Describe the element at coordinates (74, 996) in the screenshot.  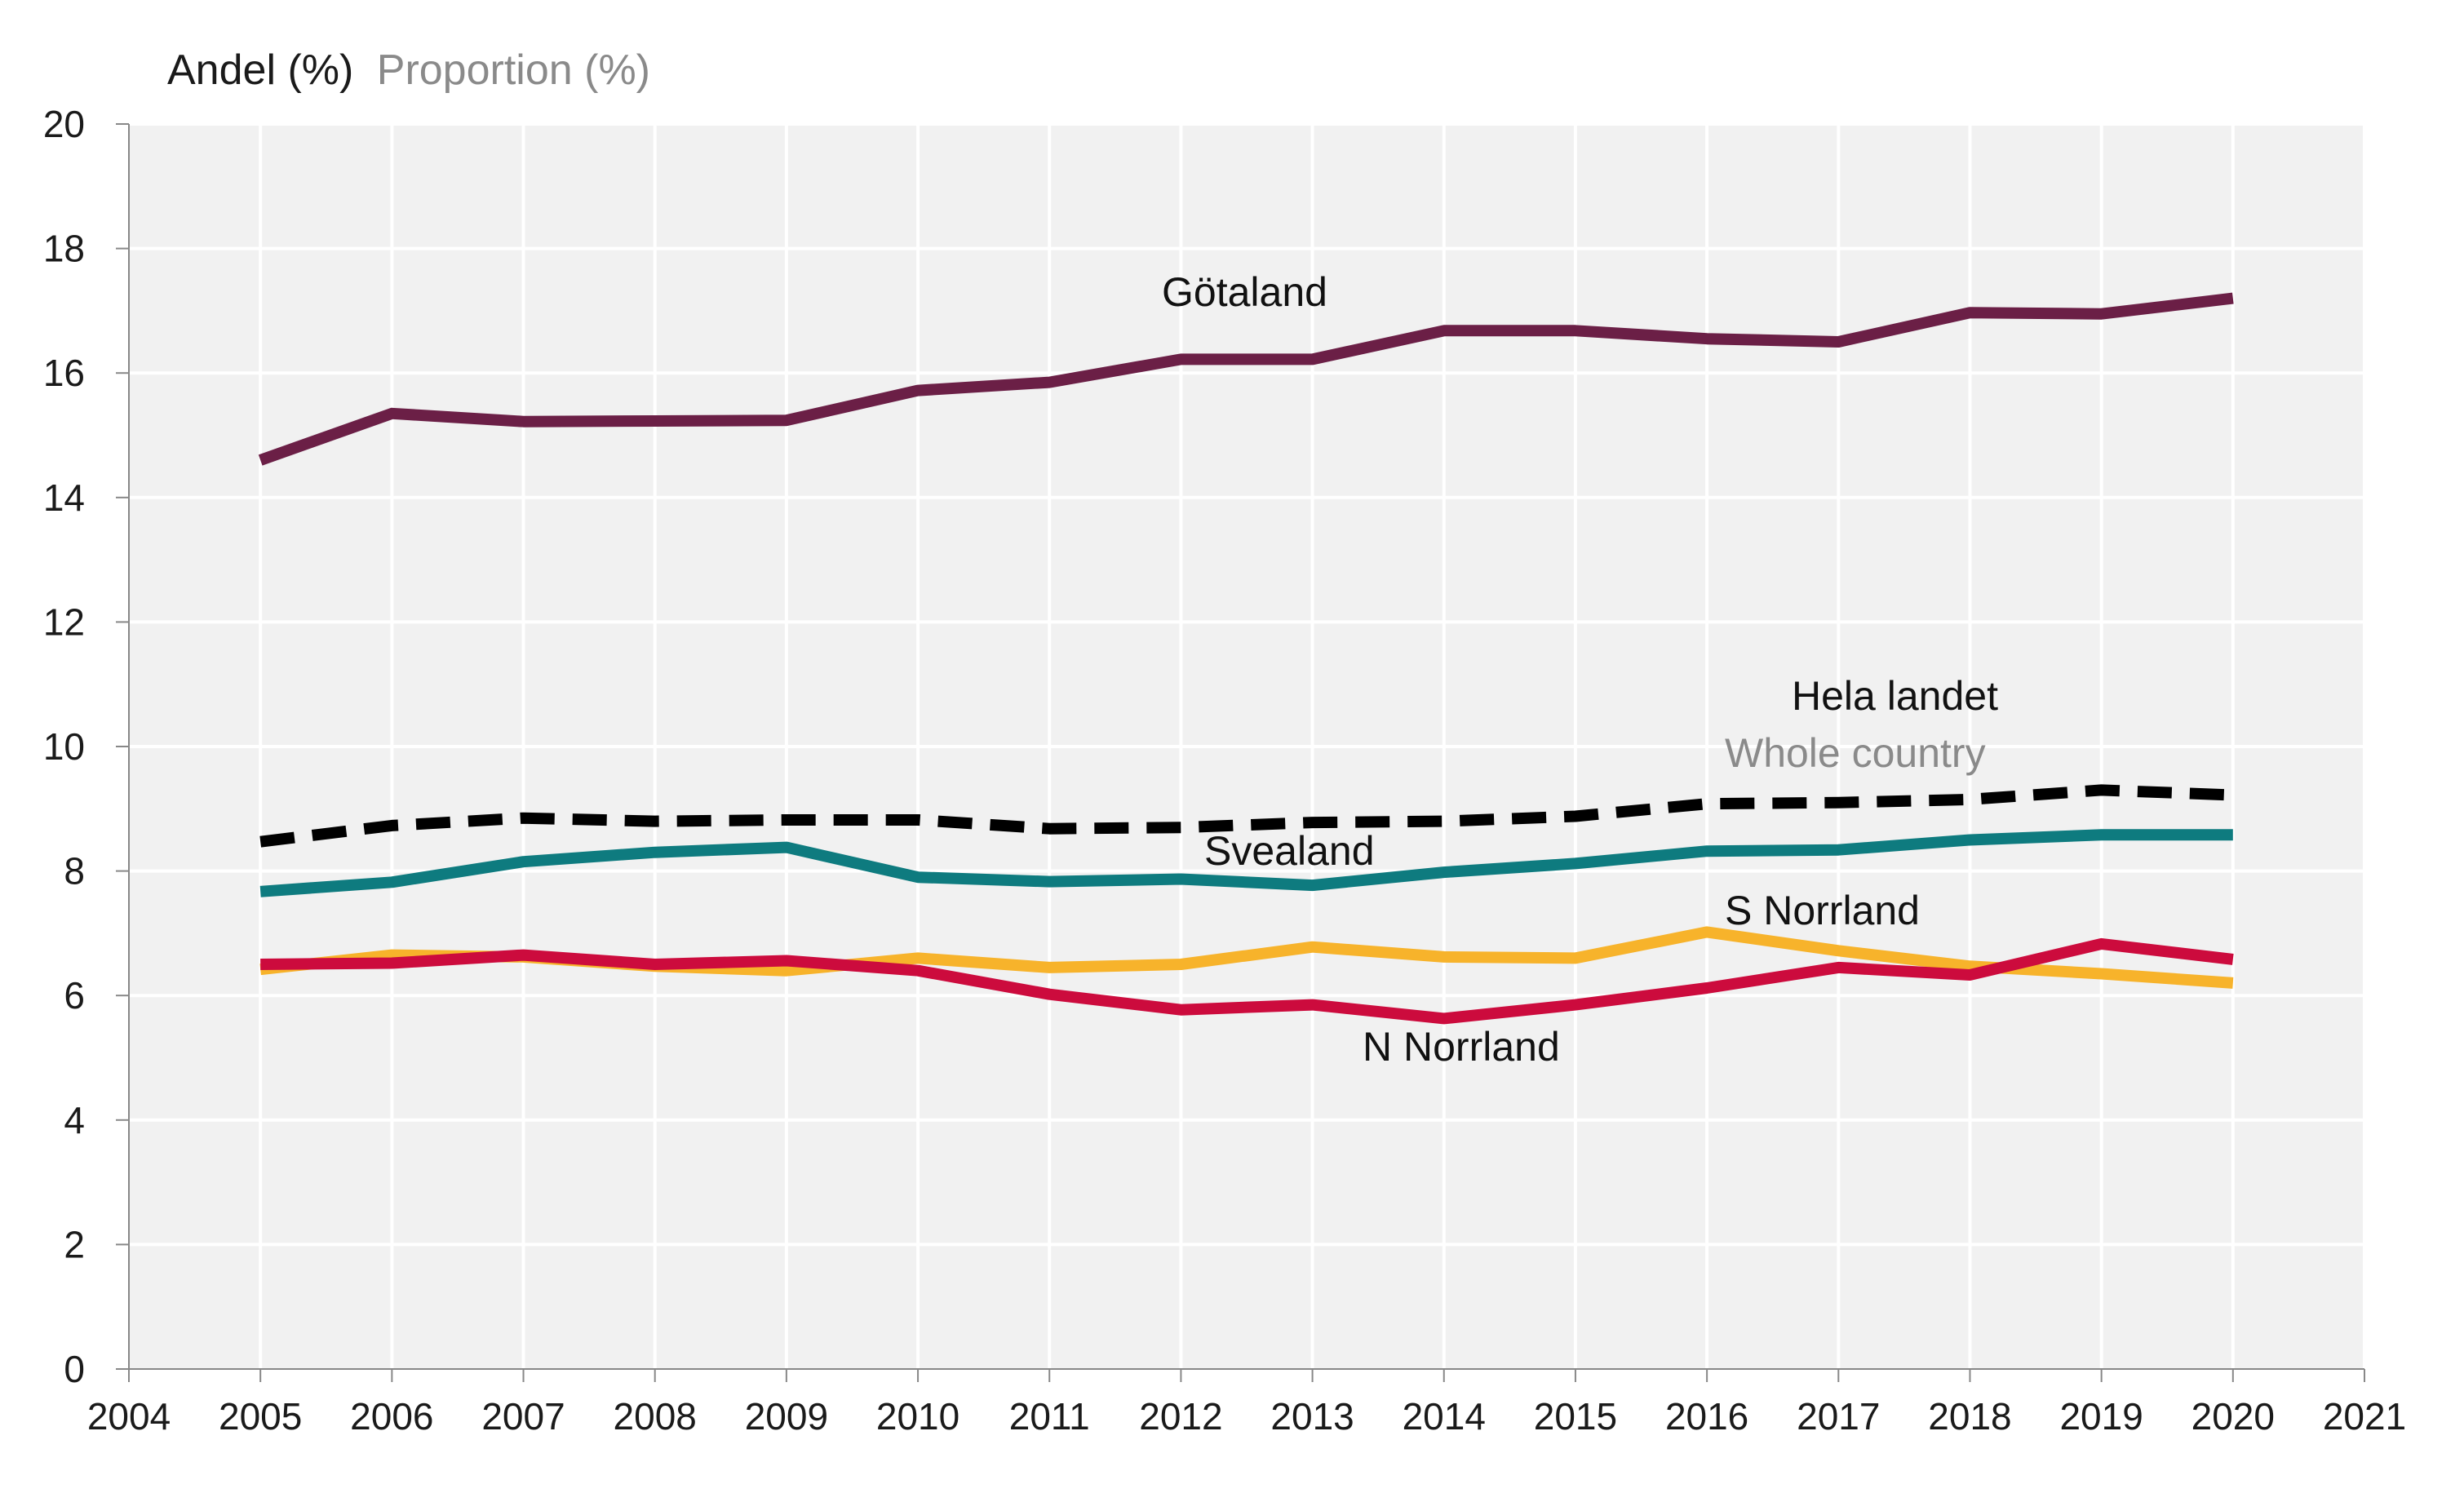
I see `y-tick-label: 6` at that location.